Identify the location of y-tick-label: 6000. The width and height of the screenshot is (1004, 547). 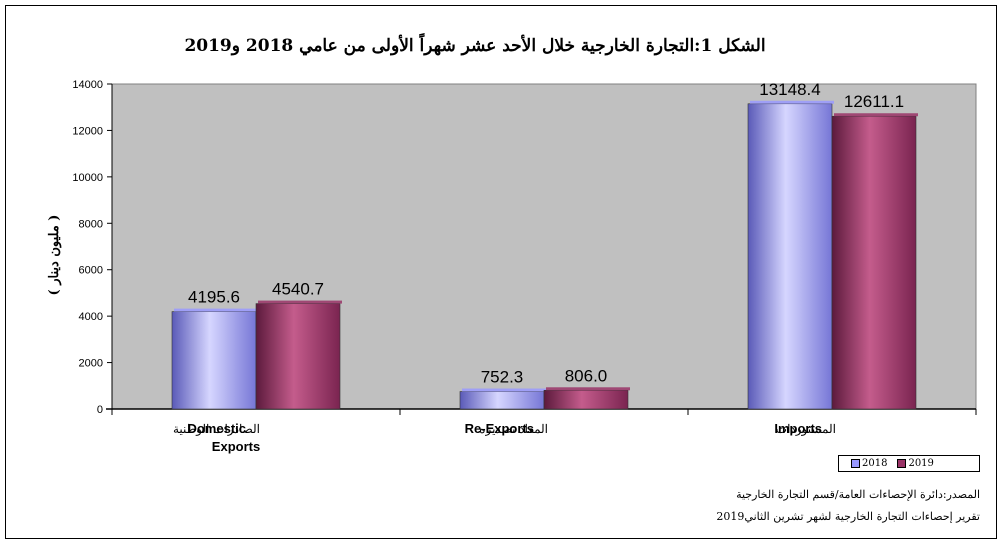
(91, 271).